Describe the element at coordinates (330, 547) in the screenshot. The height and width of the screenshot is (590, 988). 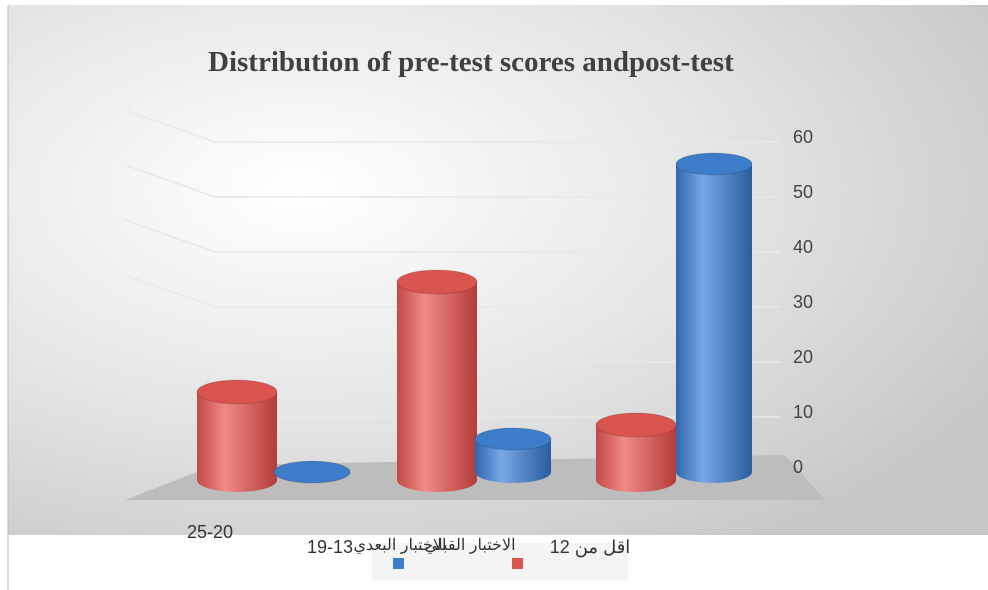
I see `x-tick-label: 19-13` at that location.